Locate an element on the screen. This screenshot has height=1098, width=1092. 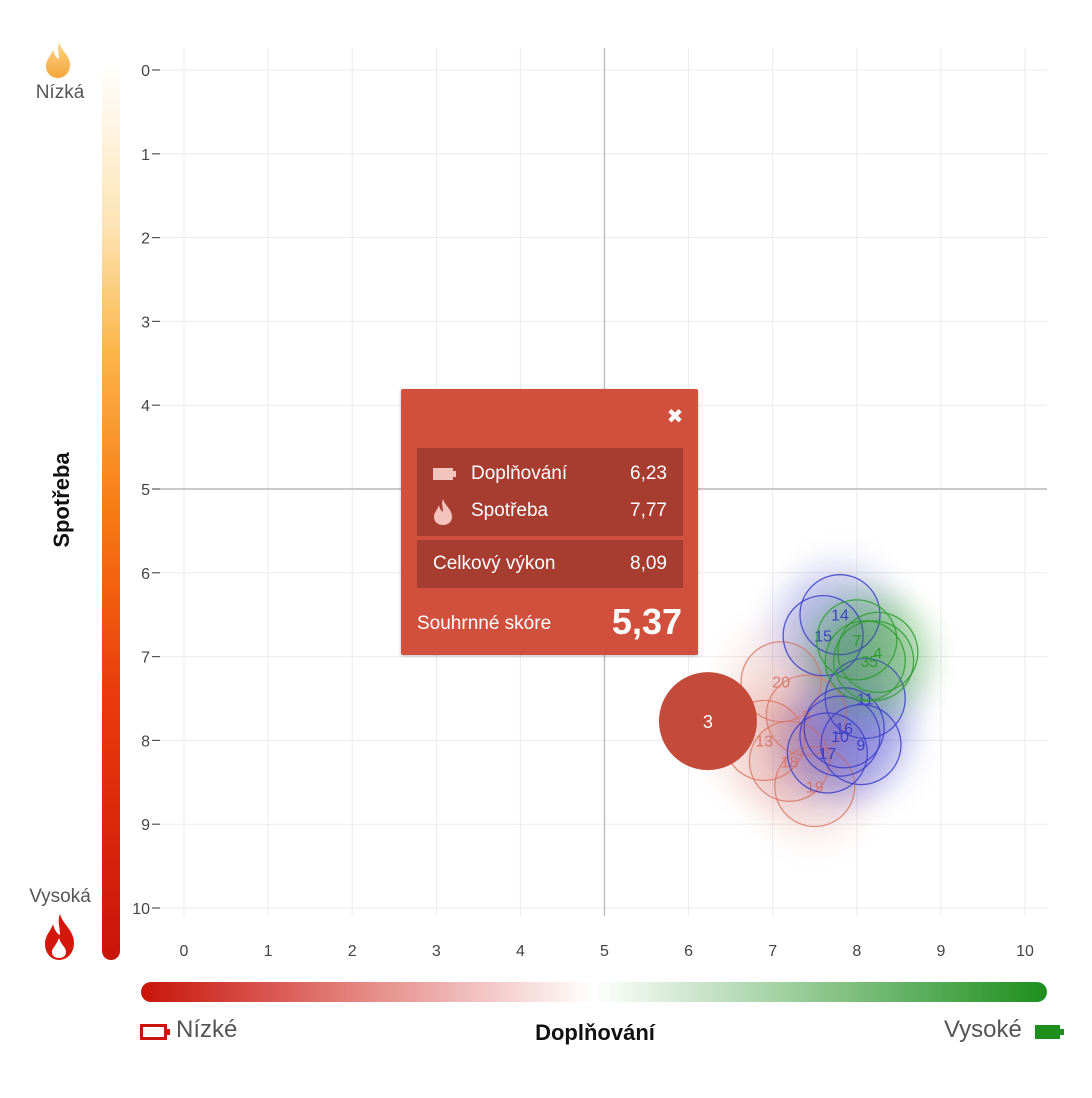
y-tick-label: 4 is located at coordinates (145, 406).